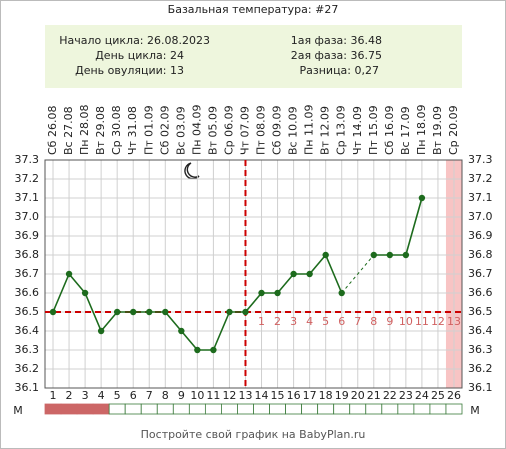 This screenshot has width=506, height=449. I want to click on date-label: Пн 18.09, so click(421, 130).